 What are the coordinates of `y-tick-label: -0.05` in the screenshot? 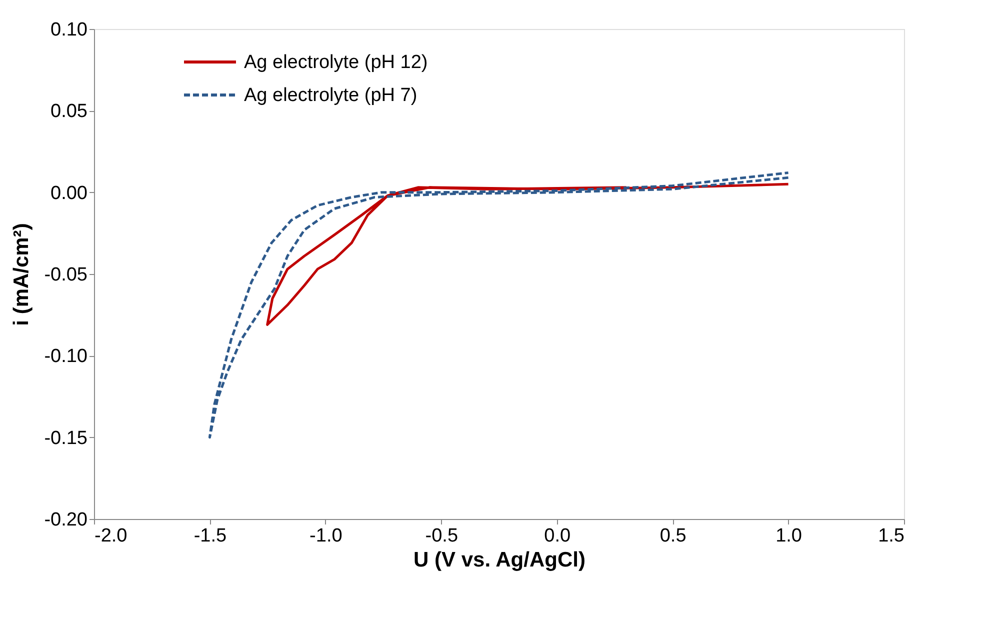 It's located at (66, 275).